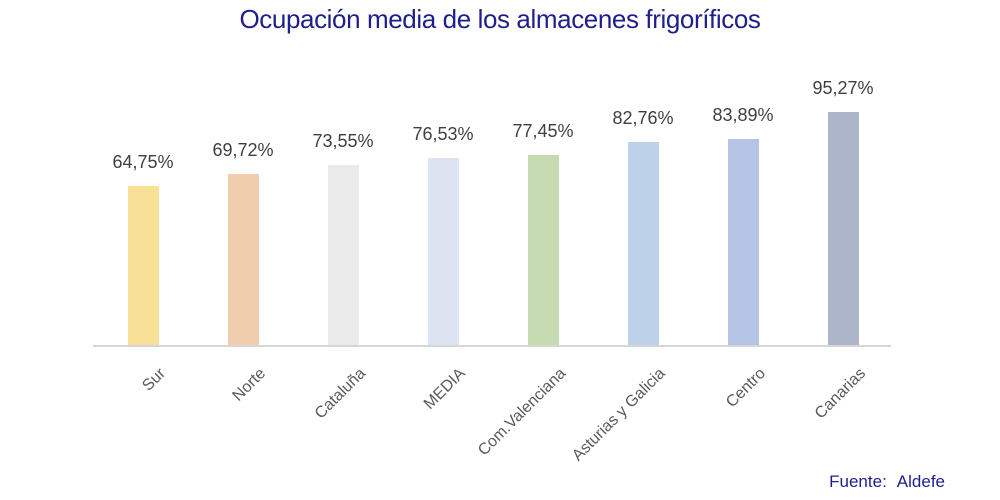 This screenshot has width=1000, height=500. I want to click on bar-media, so click(443, 251).